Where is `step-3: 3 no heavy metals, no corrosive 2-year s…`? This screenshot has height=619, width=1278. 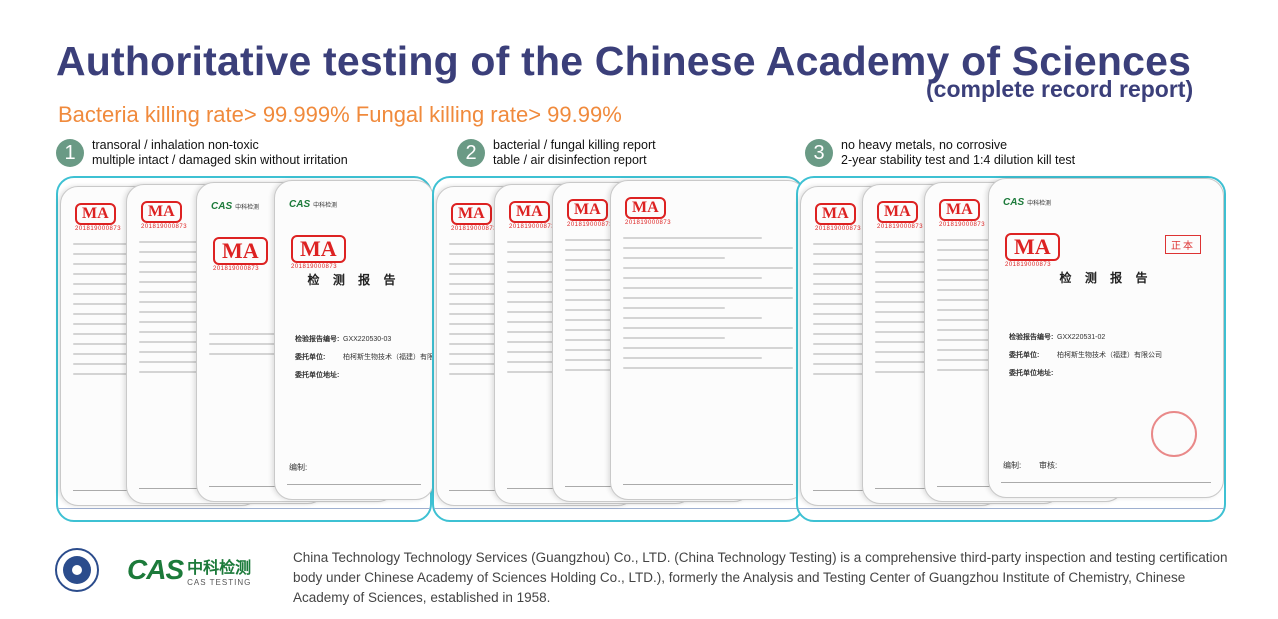
step-3: 3 no heavy metals, no corrosive 2-year s… is located at coordinates (940, 153).